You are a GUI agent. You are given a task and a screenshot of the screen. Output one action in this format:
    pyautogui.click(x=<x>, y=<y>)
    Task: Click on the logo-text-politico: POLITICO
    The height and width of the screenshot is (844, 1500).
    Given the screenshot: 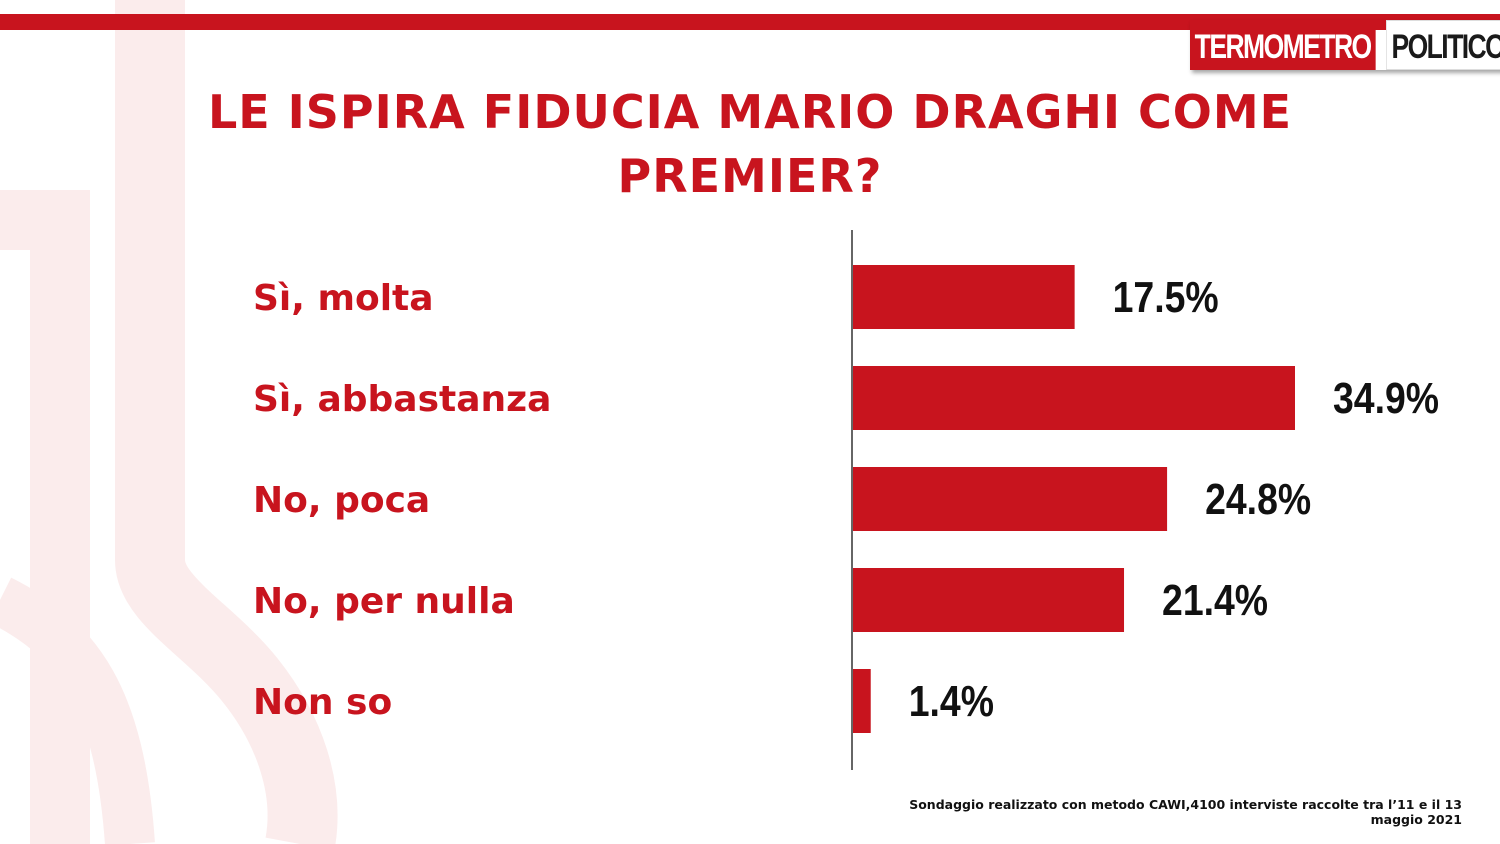 What is the action you would take?
    pyautogui.click(x=1442, y=45)
    